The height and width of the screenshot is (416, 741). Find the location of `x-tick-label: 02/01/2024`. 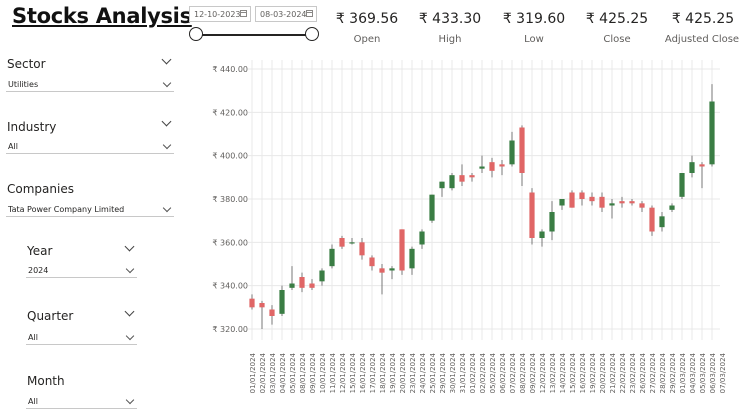

x-tick-label: 02/01/2024 is located at coordinates (263, 372).